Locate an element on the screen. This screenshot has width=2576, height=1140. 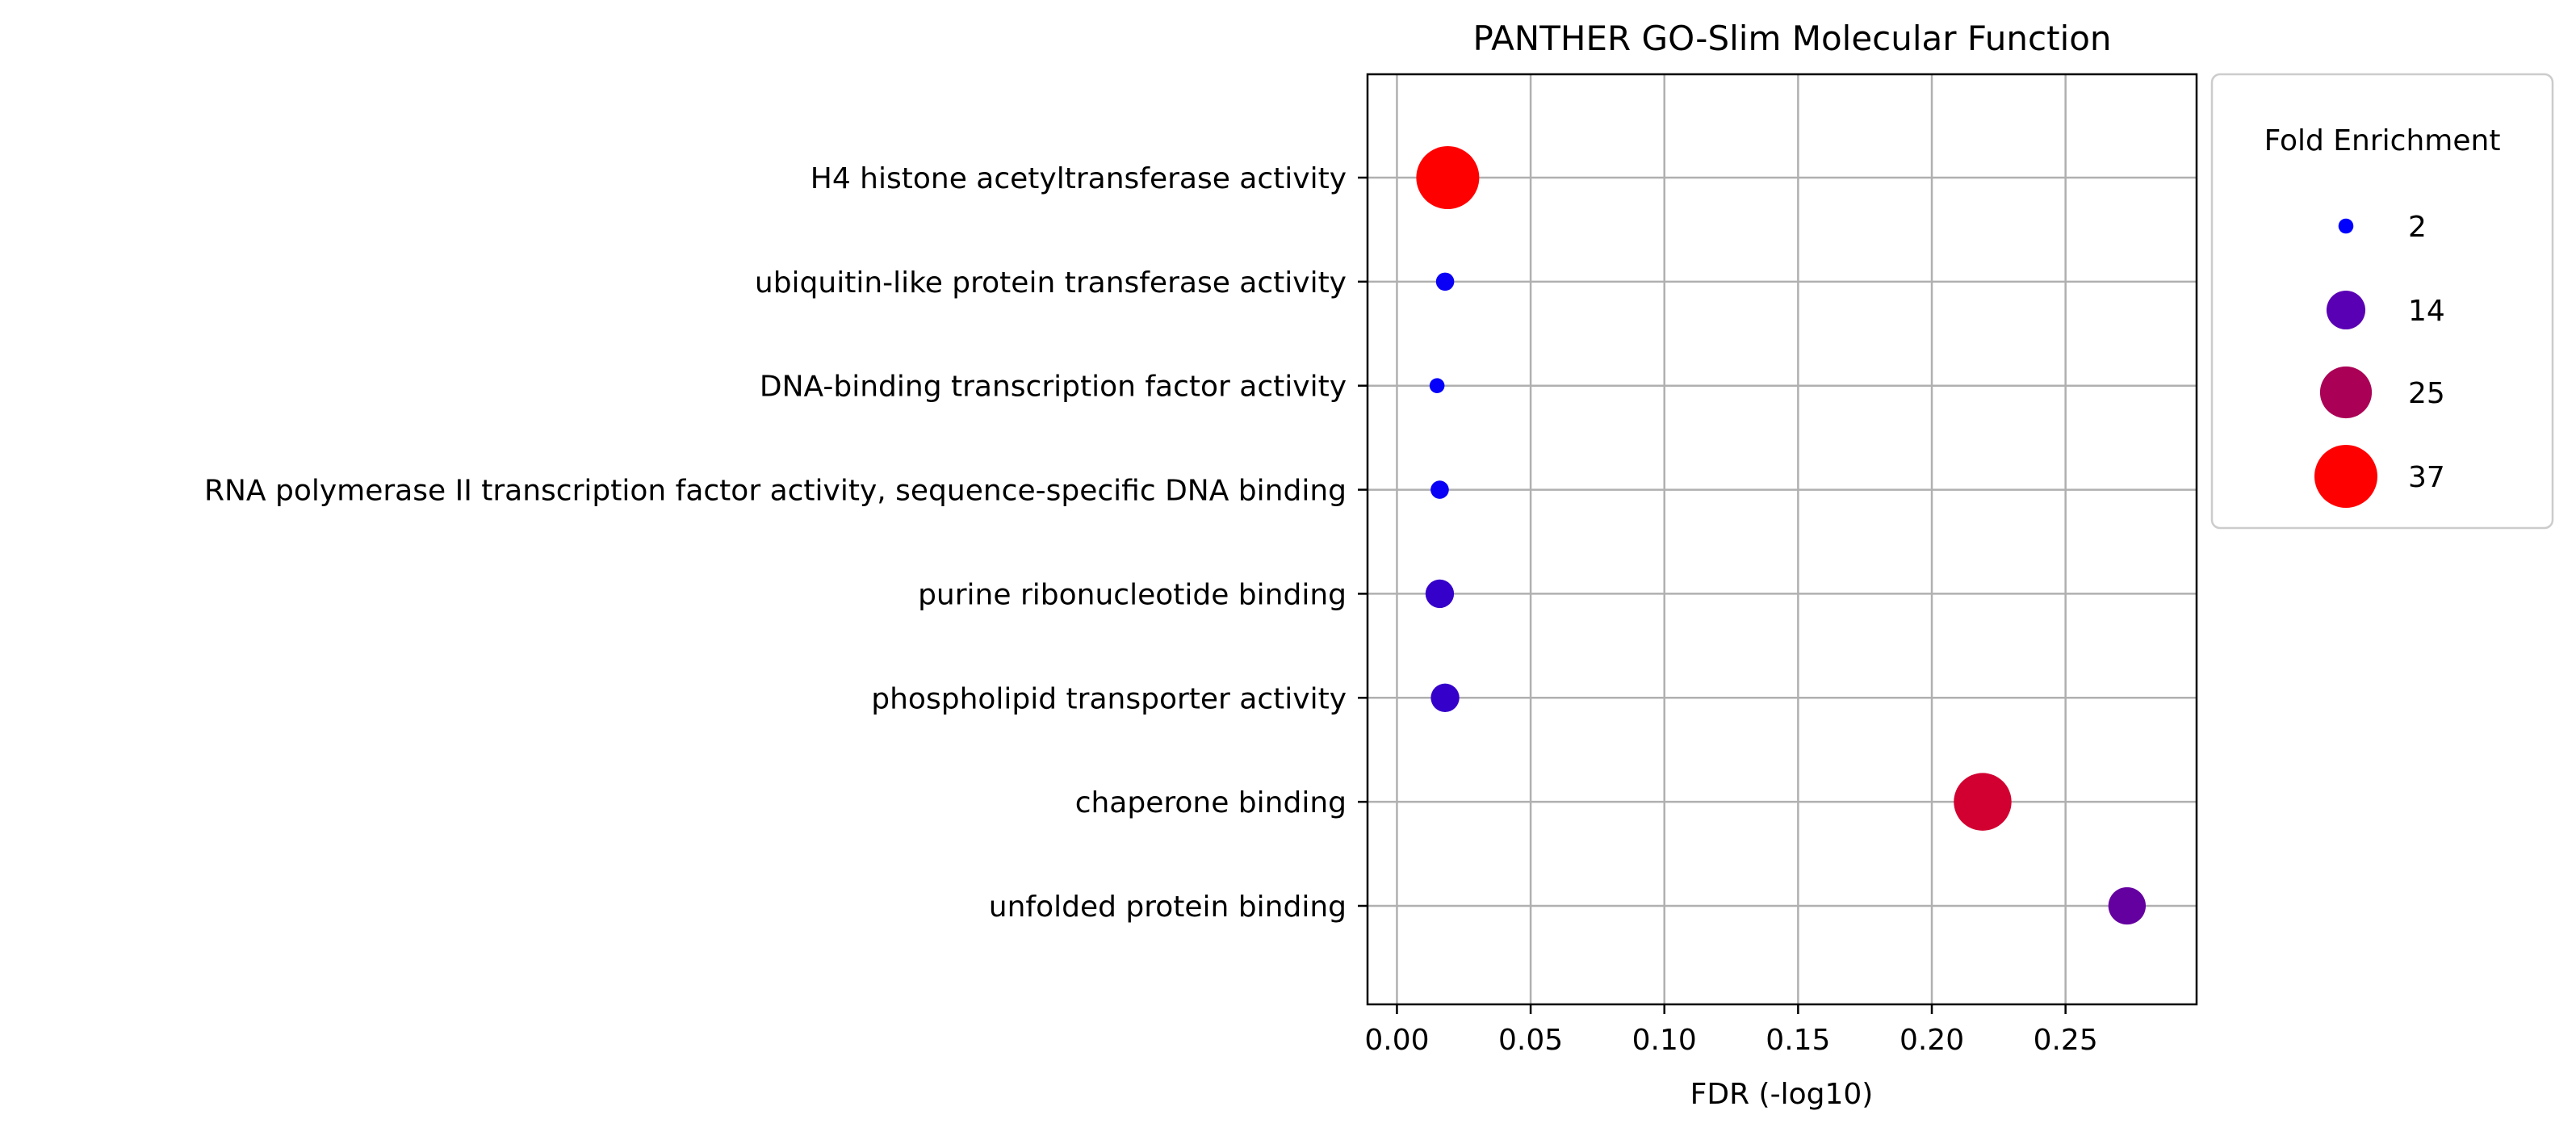
x-tick-label: 0.15 is located at coordinates (1798, 1041).